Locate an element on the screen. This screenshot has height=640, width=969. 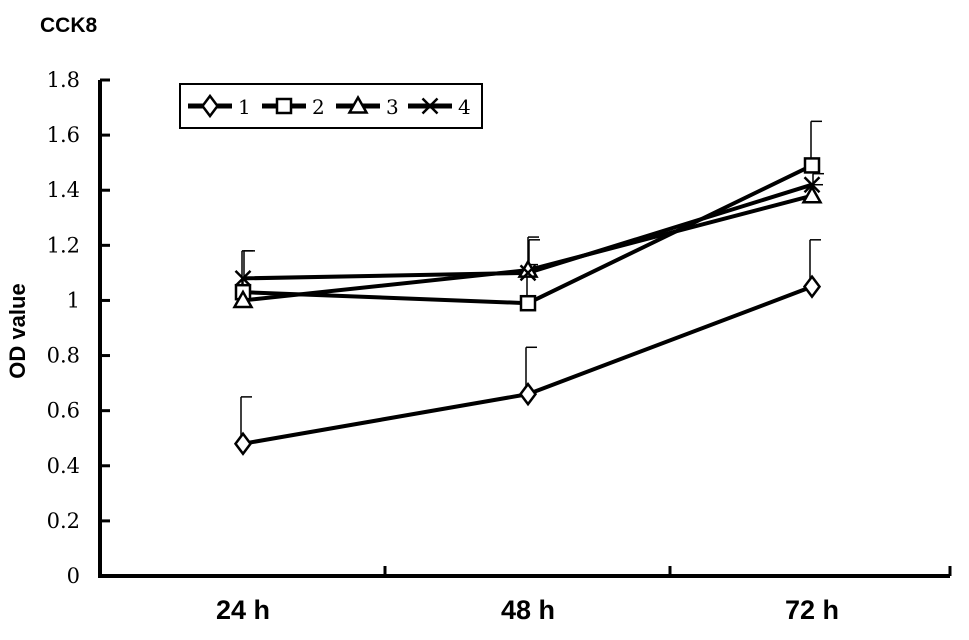
y-axis-label: OD value is located at coordinates (17, 330).